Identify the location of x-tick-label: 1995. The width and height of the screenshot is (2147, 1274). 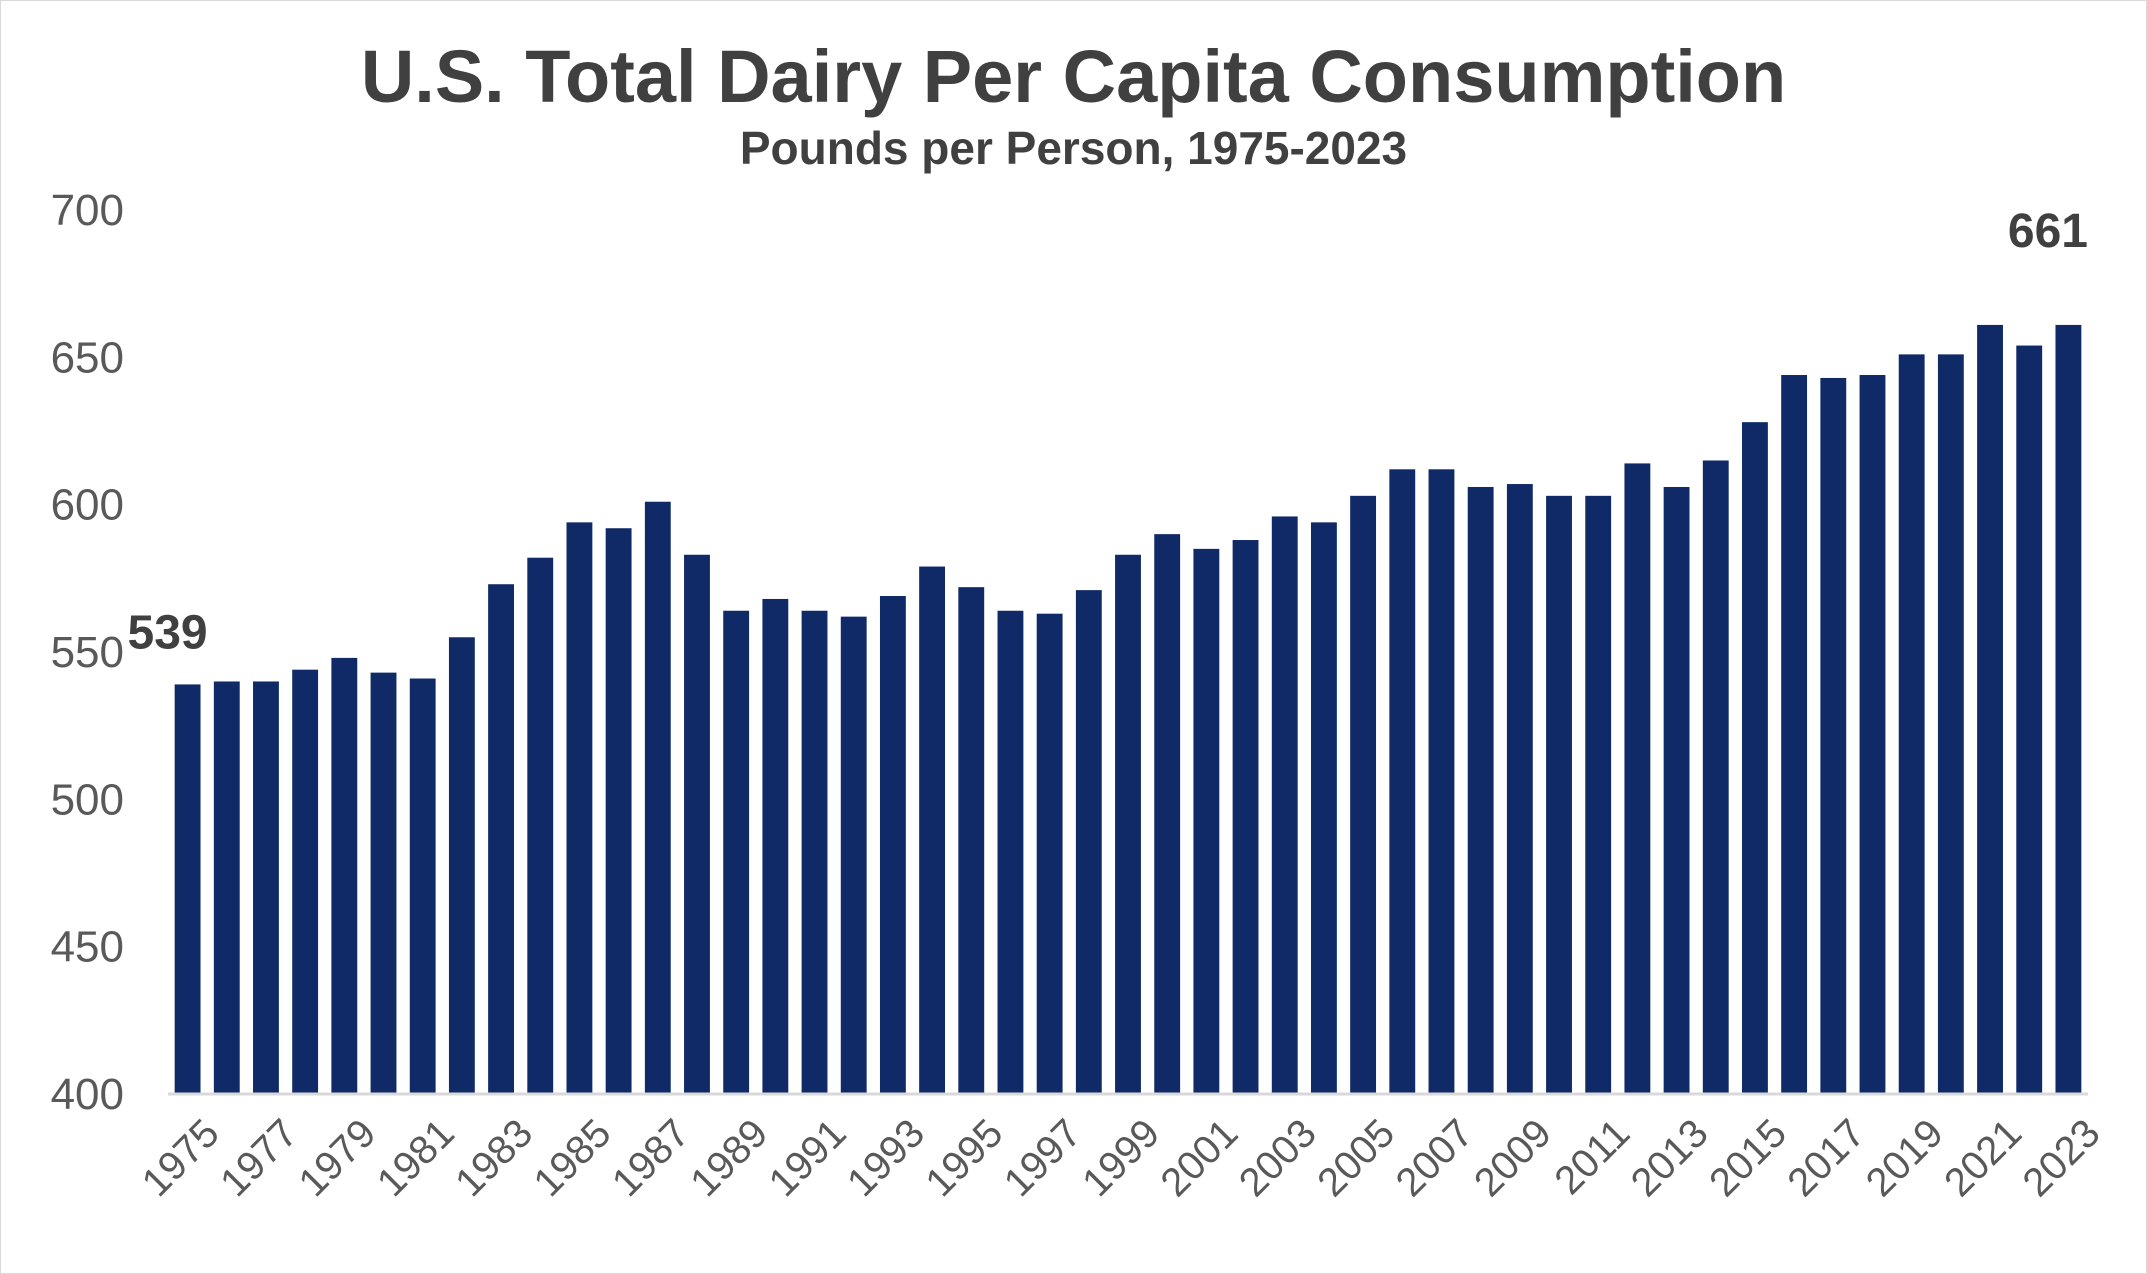
(964, 1158).